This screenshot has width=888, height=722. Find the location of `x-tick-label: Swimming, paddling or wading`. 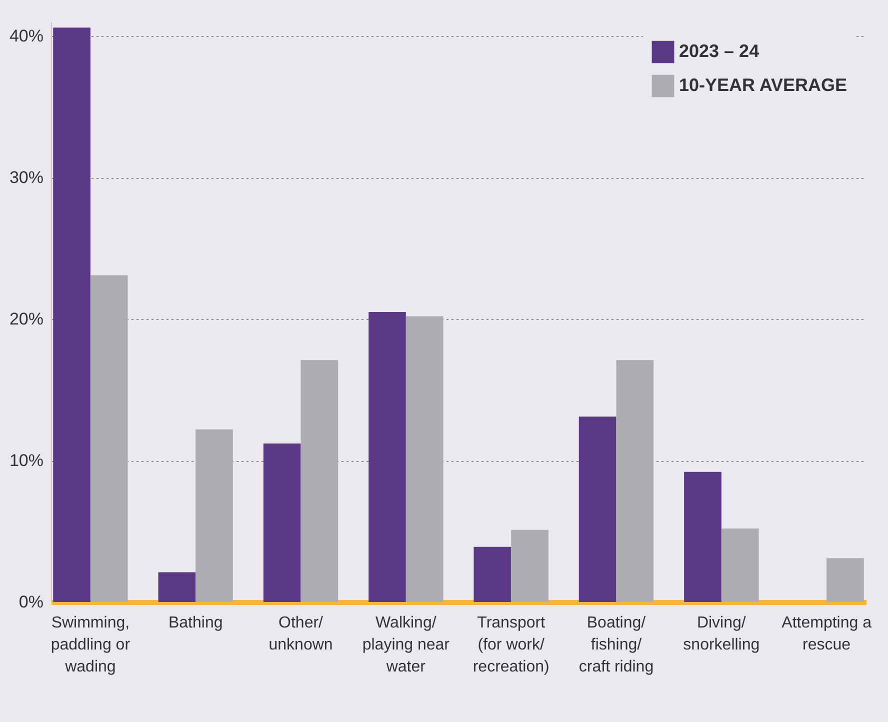

x-tick-label: Swimming, paddling or wading is located at coordinates (90, 645).